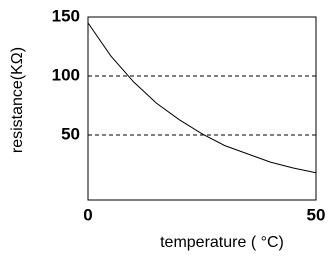  What do you see at coordinates (316, 214) in the screenshot?
I see `x-tick-label: 50` at bounding box center [316, 214].